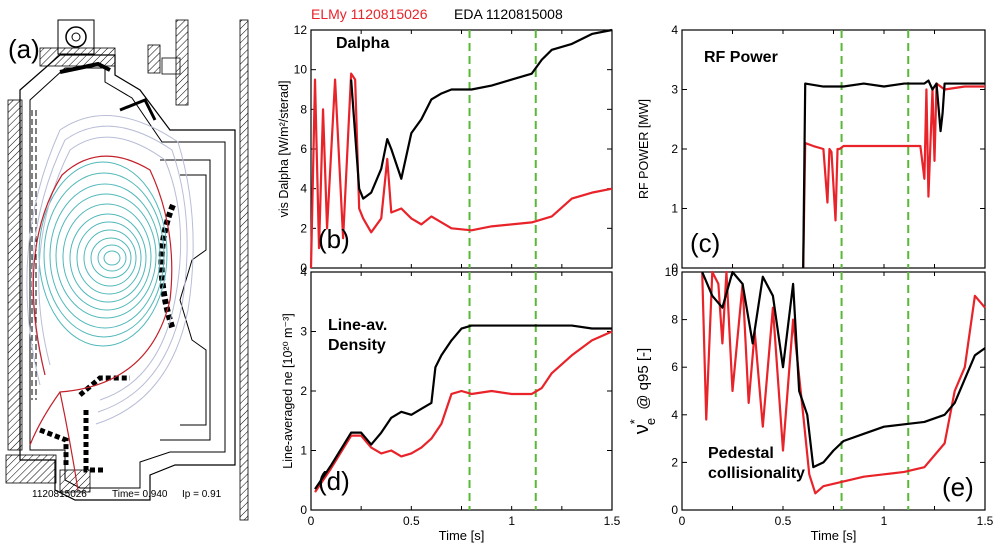 The image size is (999, 548). Describe the element at coordinates (644, 149) in the screenshot. I see `y-axis-label: RF POWER [MW]` at that location.